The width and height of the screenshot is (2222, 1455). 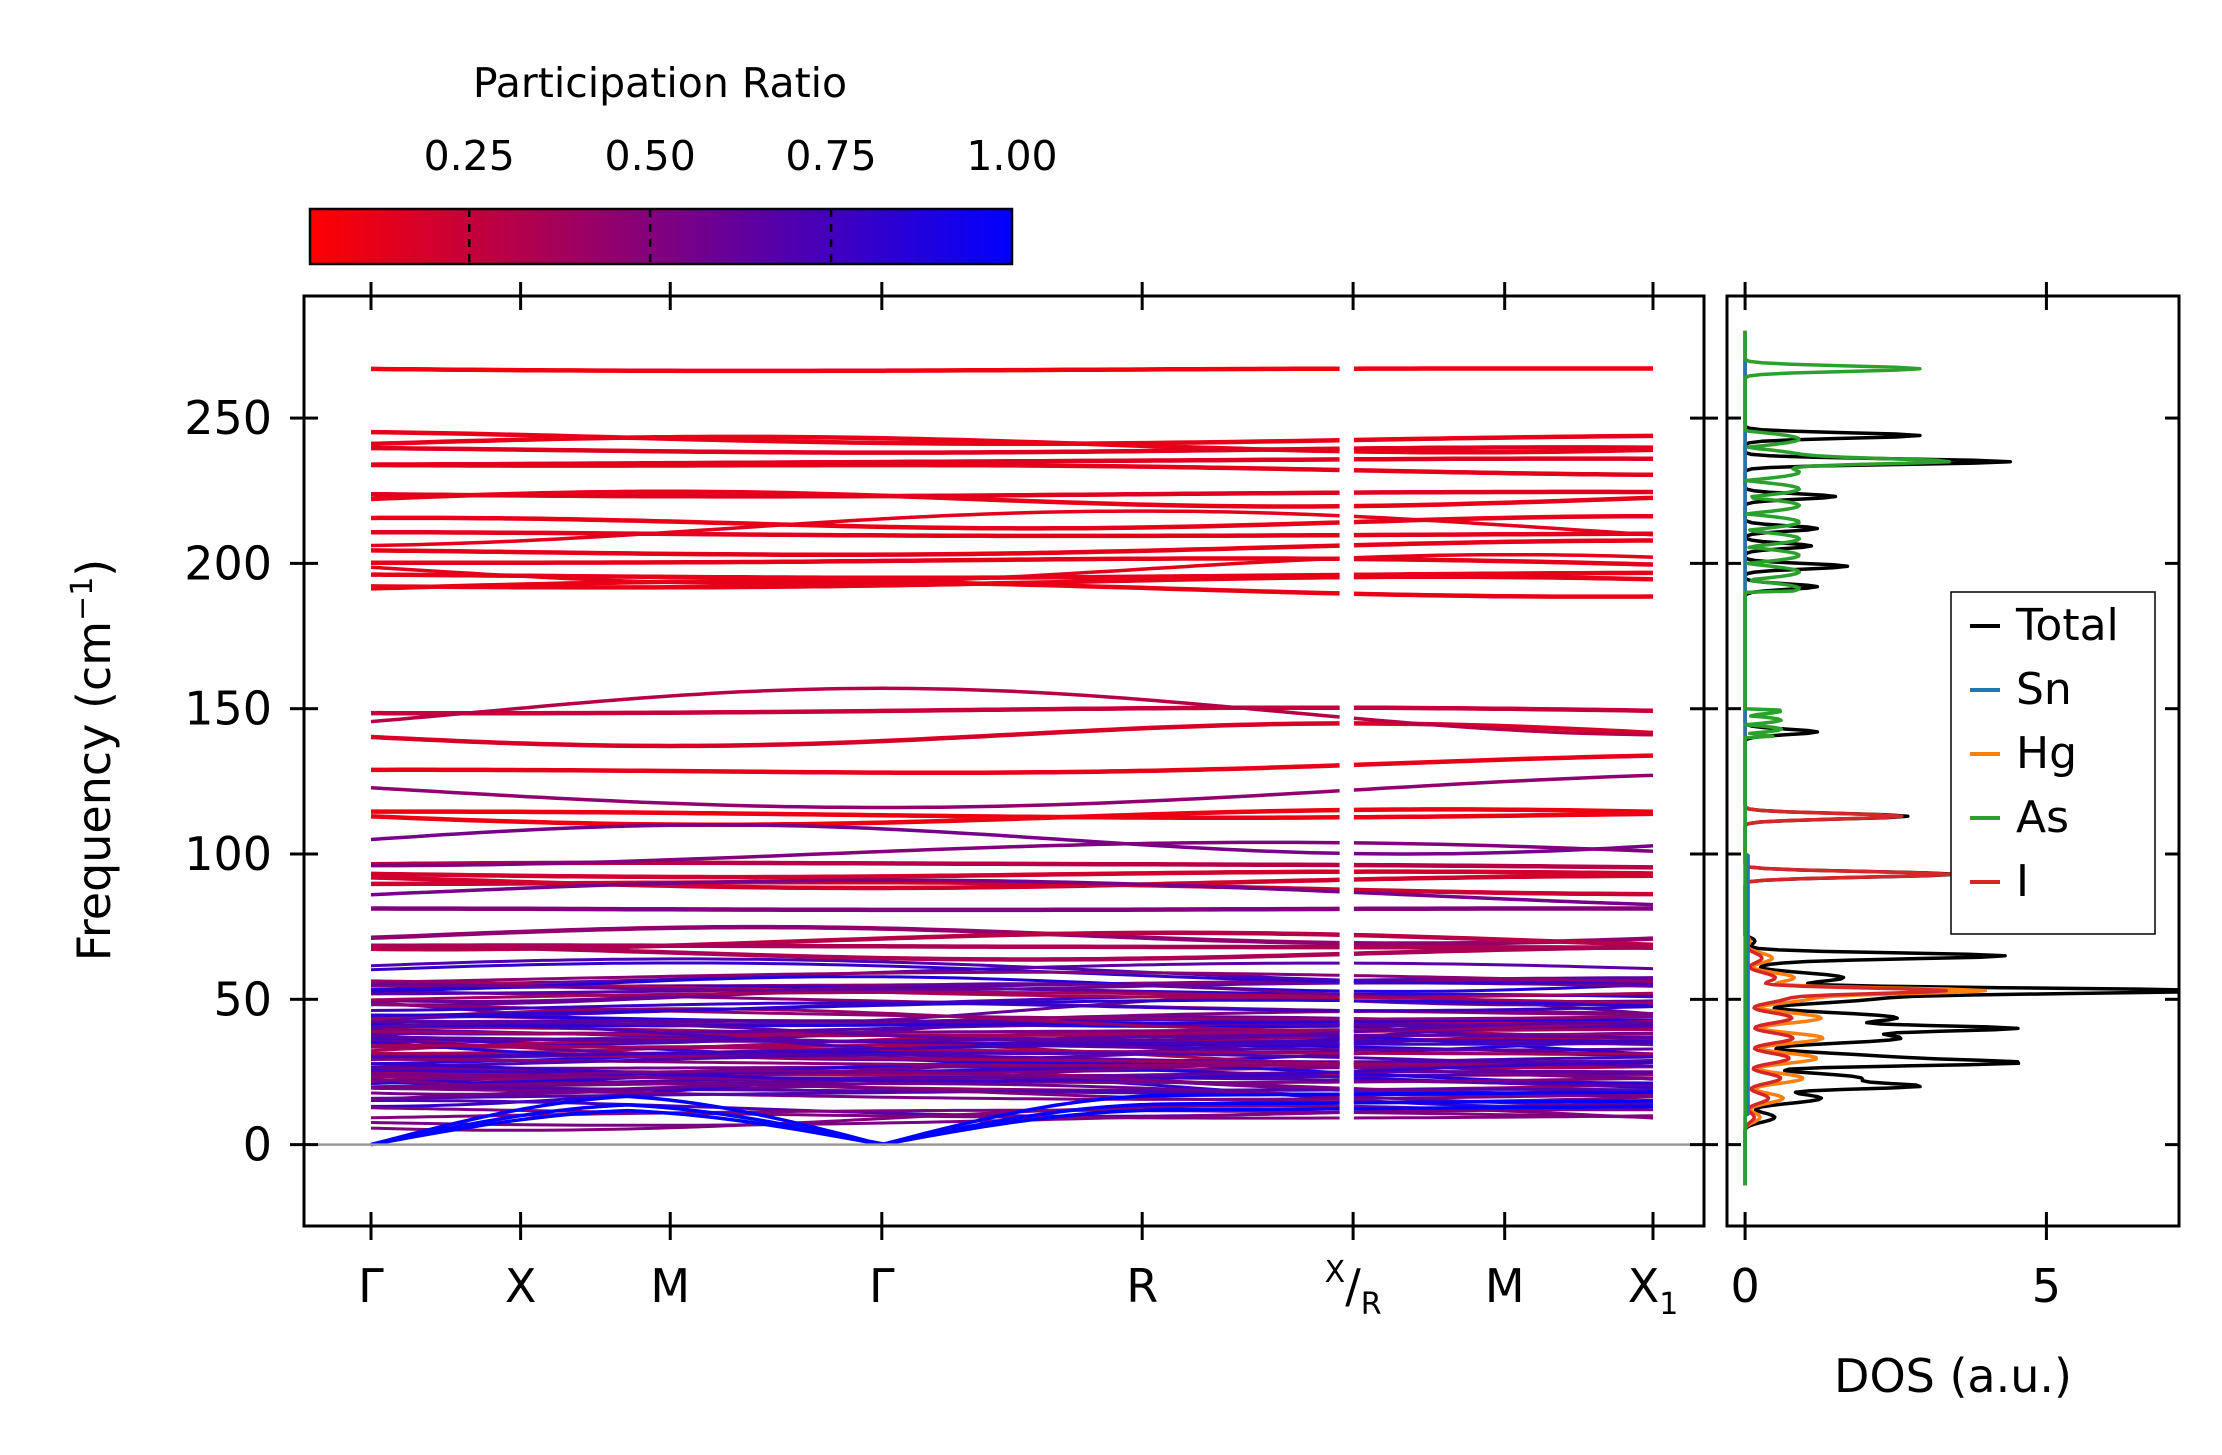 What do you see at coordinates (661, 236) in the screenshot?
I see `colorbar-gradient` at bounding box center [661, 236].